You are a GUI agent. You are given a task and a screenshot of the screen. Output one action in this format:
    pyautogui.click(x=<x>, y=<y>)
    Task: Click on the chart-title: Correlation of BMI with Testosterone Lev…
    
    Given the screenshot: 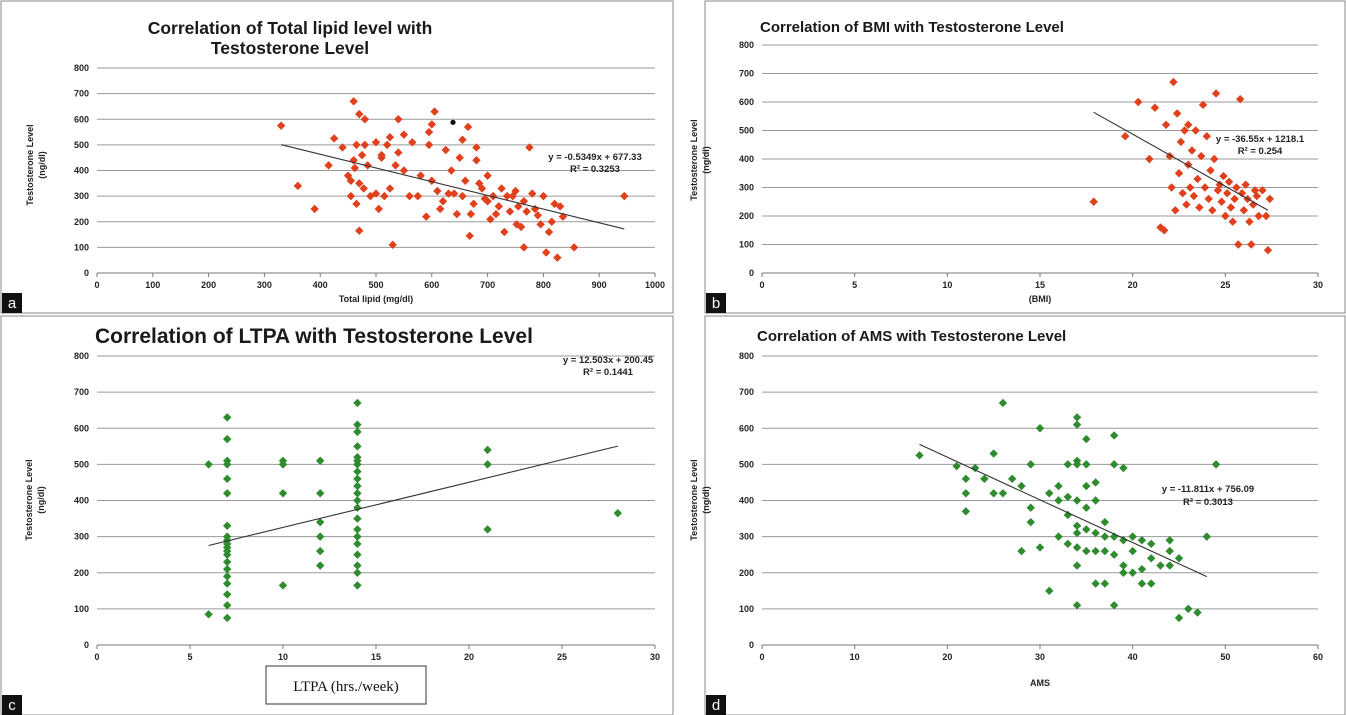 What is the action you would take?
    pyautogui.click(x=912, y=27)
    